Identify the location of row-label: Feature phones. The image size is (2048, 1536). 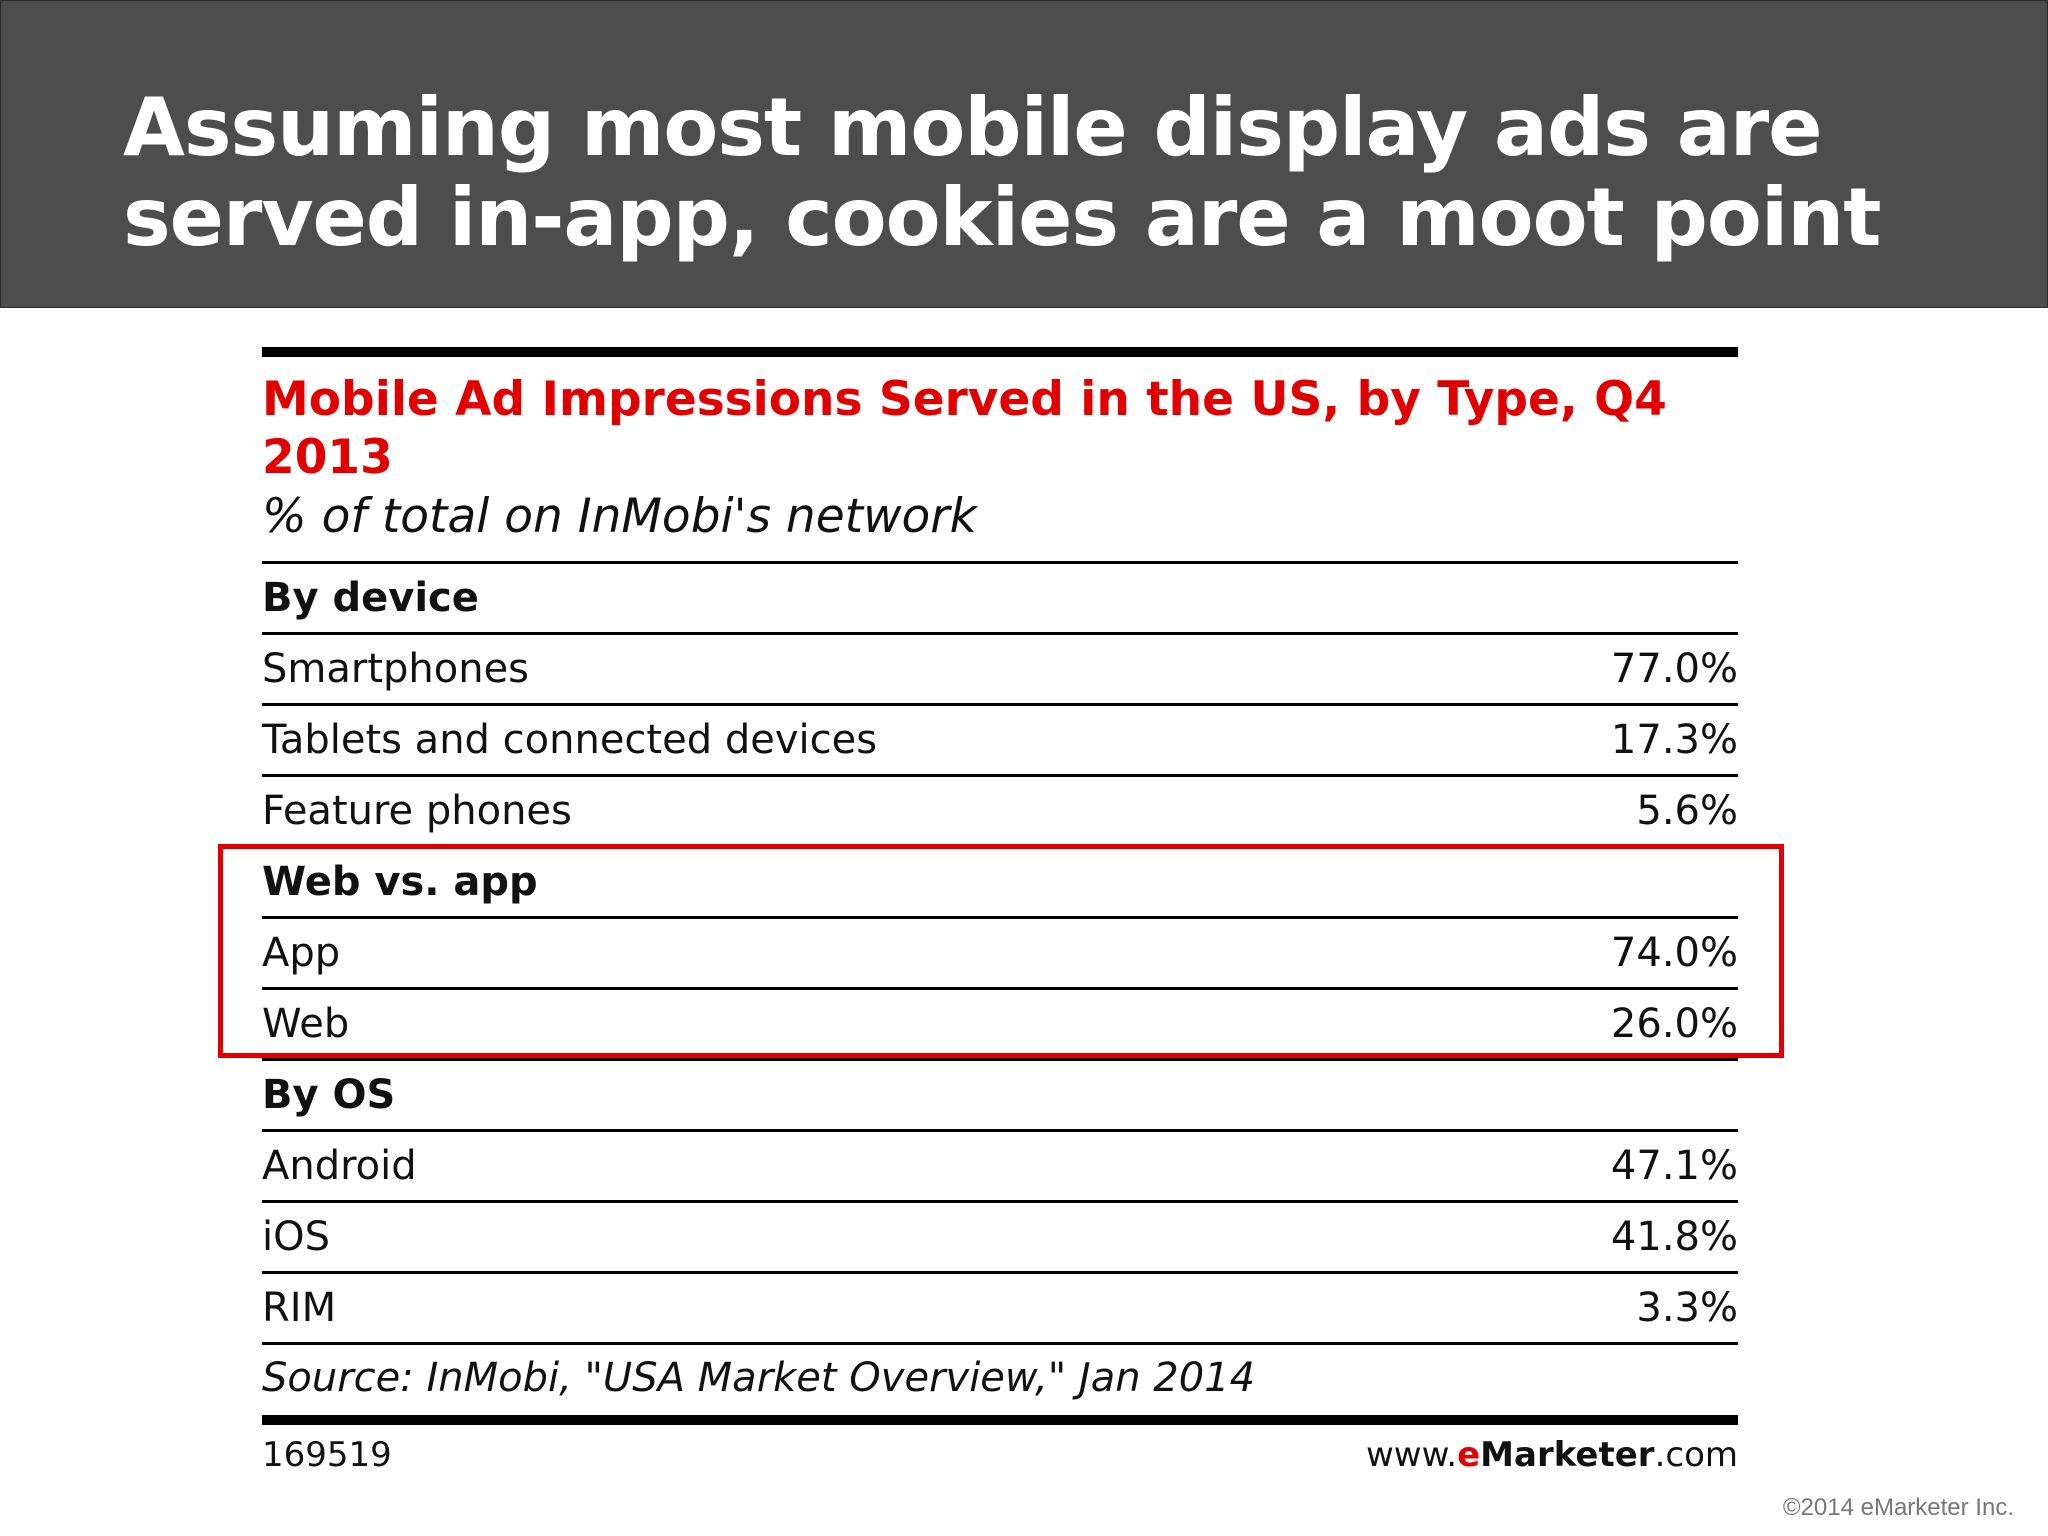
(417, 811).